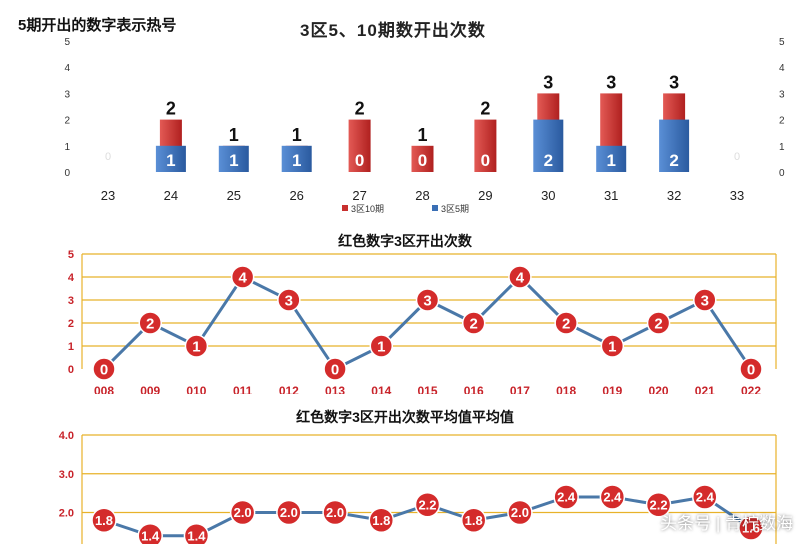 The height and width of the screenshot is (544, 807). What do you see at coordinates (751, 389) in the screenshot?
I see `x-tick-label: 022` at bounding box center [751, 389].